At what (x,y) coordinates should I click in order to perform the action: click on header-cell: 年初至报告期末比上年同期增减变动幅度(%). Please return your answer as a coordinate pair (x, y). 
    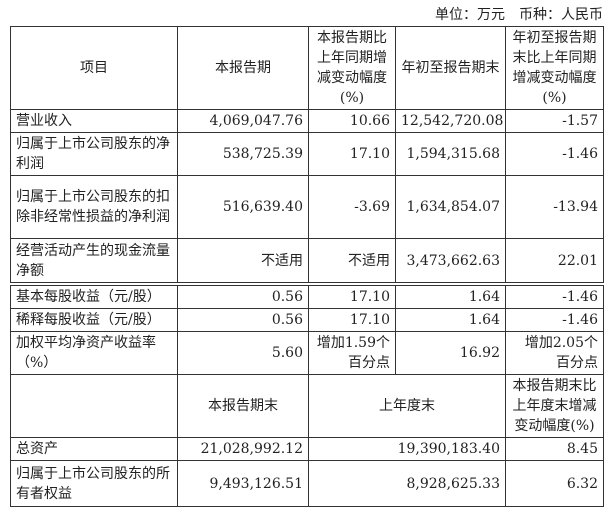
    Looking at the image, I should click on (554, 68).